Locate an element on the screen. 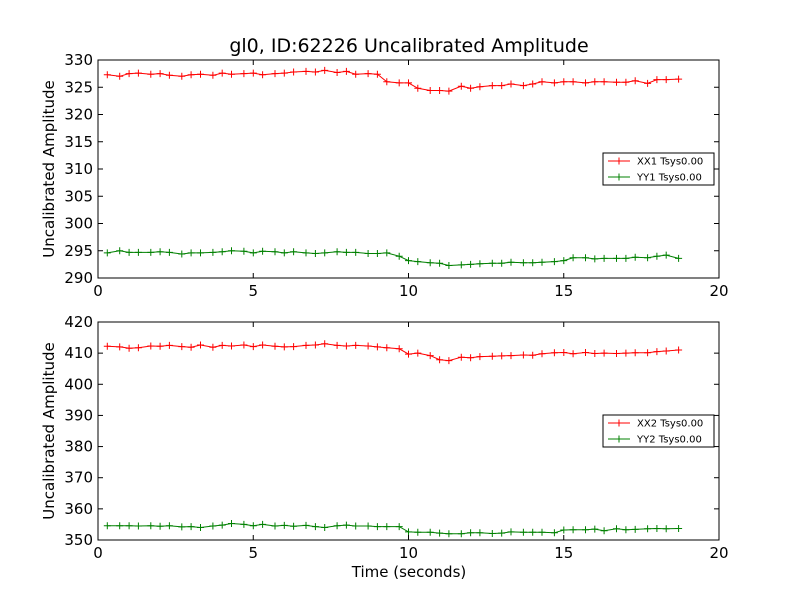 The image size is (800, 600). y-tick-label: 315 is located at coordinates (78, 142).